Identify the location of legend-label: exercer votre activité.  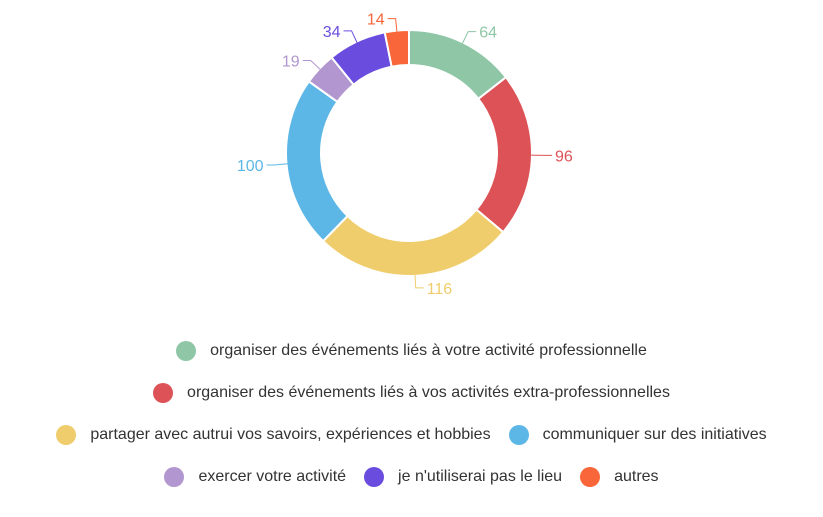
(272, 476).